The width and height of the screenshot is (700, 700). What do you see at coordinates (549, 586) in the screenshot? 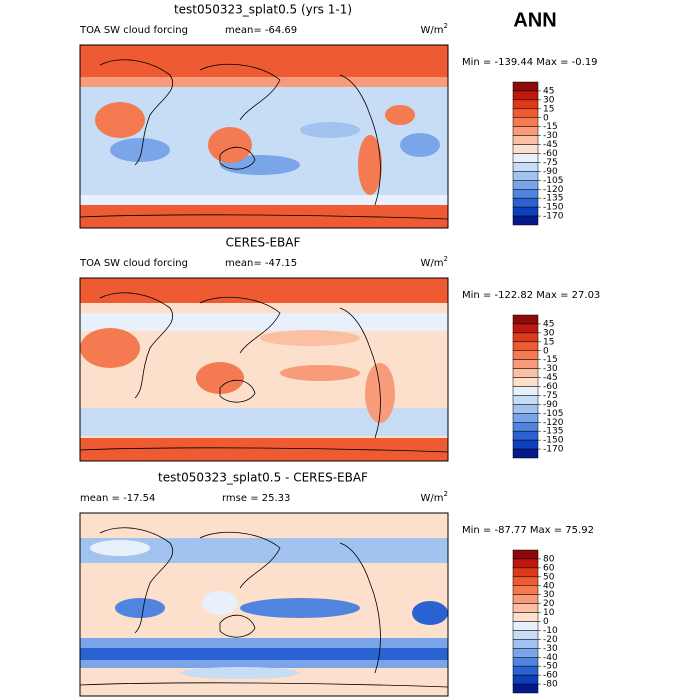
I see `colorbar-label: 40` at bounding box center [549, 586].